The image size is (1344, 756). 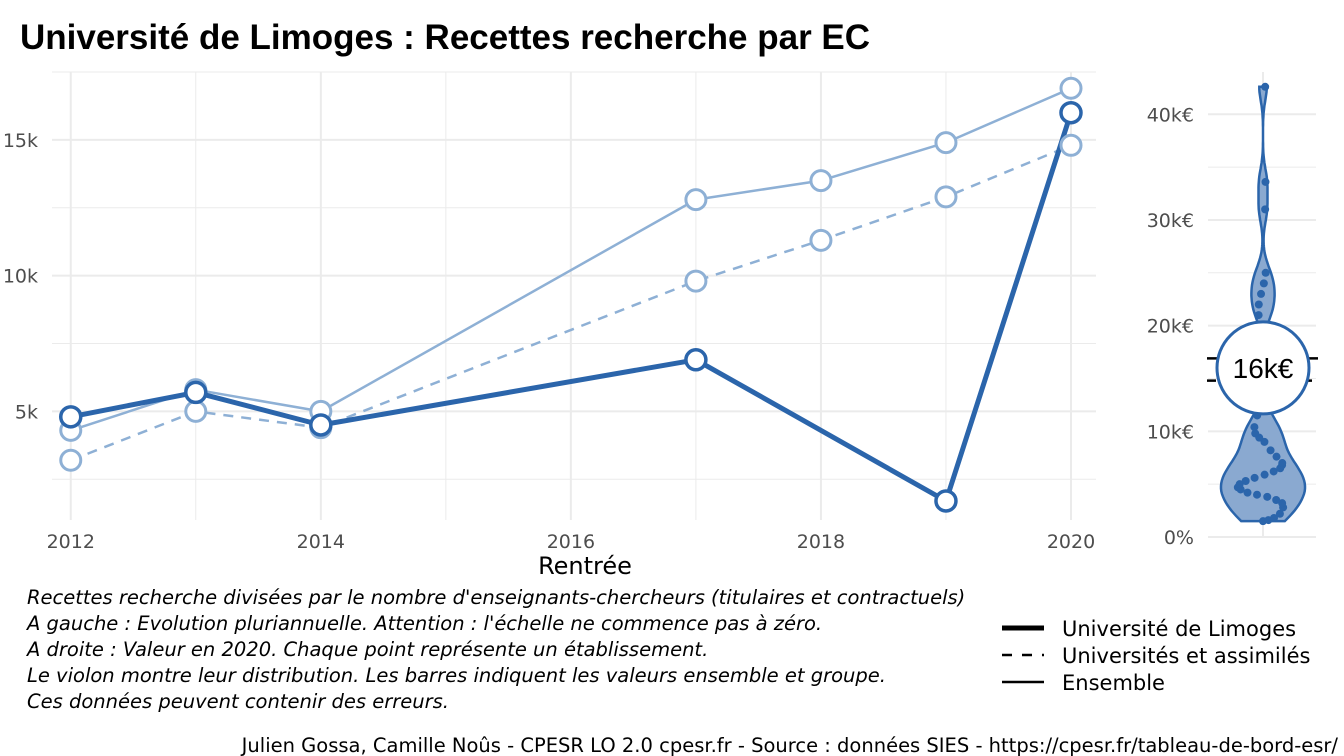 I want to click on x-tick-label: 2016, so click(x=571, y=542).